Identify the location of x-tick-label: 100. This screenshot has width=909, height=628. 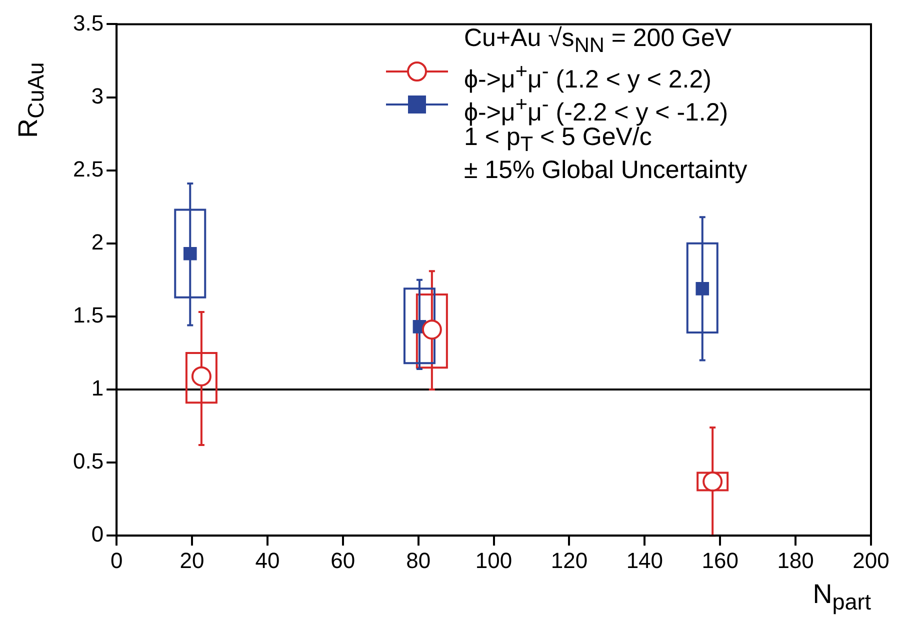
(493, 560).